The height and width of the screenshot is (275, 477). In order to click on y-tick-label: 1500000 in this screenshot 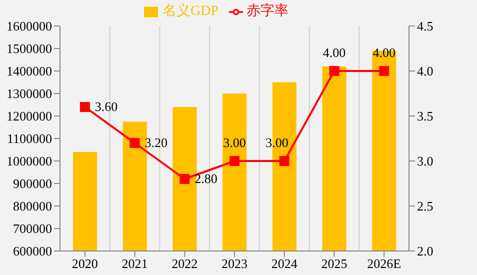, I will do `click(29, 48)`.